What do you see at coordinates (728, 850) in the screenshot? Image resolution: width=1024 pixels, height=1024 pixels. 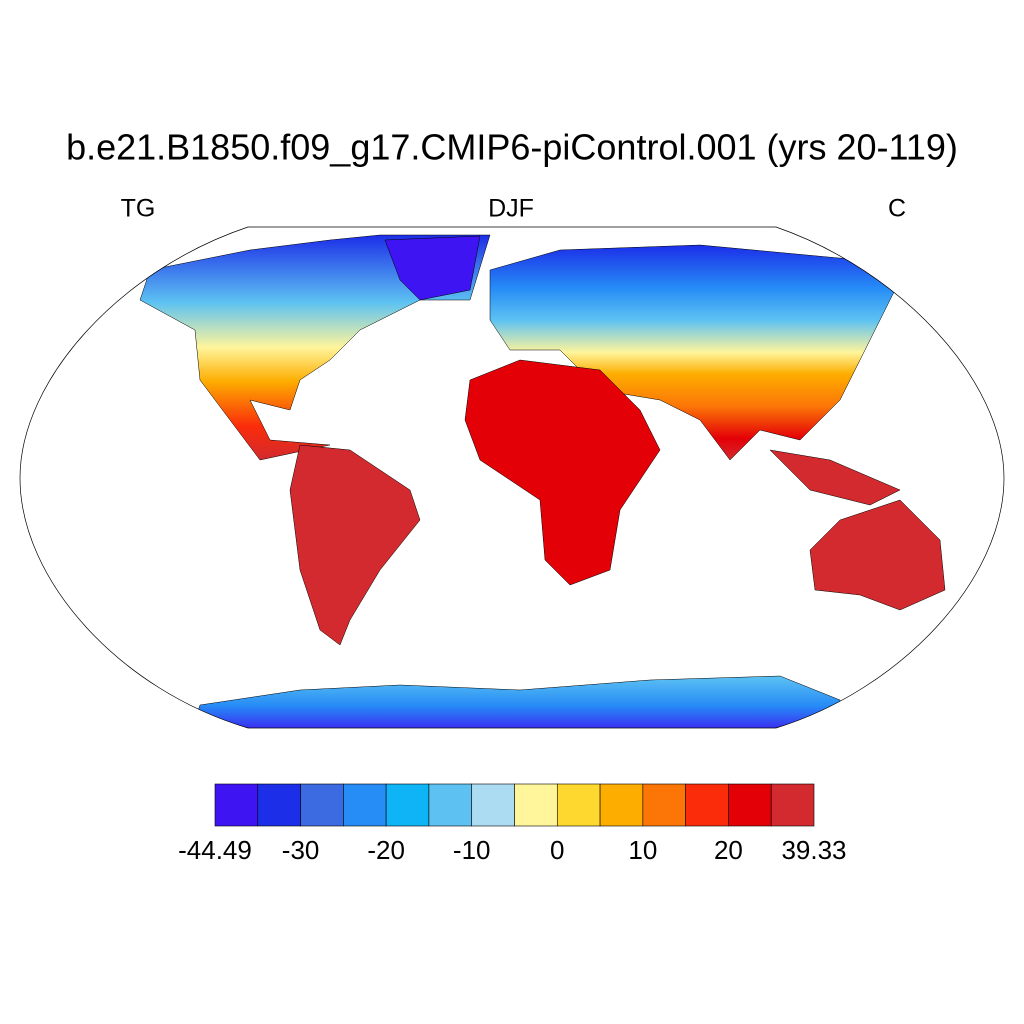 I see `colorbar-label: 20` at bounding box center [728, 850].